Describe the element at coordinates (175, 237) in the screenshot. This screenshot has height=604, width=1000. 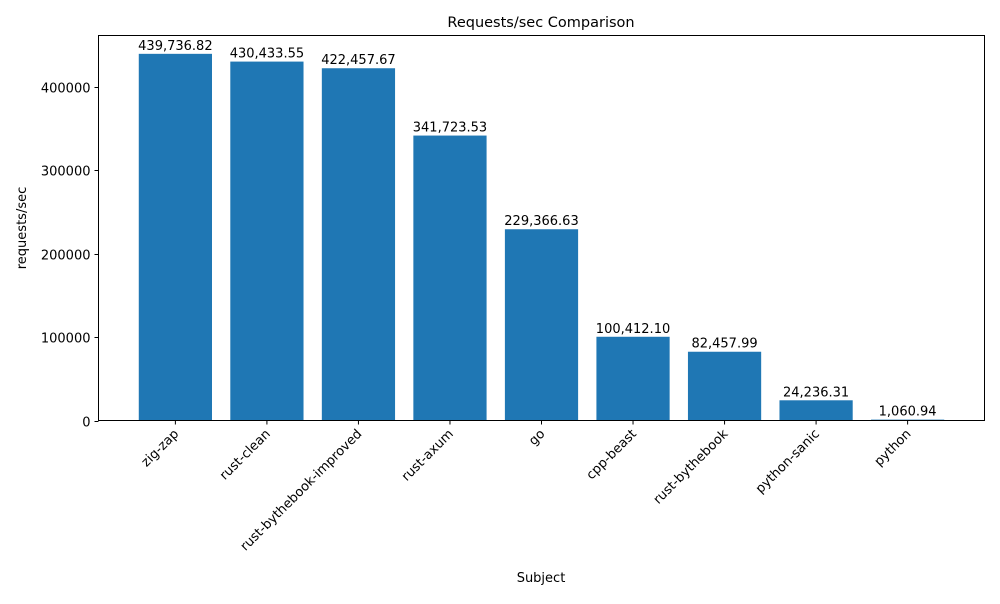
I see `bar-zig-zap` at that location.